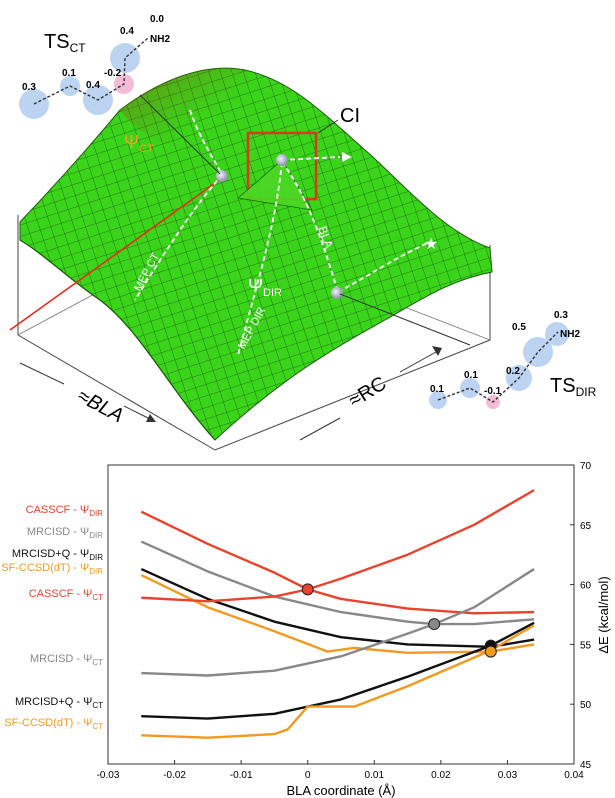 Image resolution: width=615 pixels, height=798 pixels. Describe the element at coordinates (310, 227) in the screenshot. I see `bla-path` at that location.